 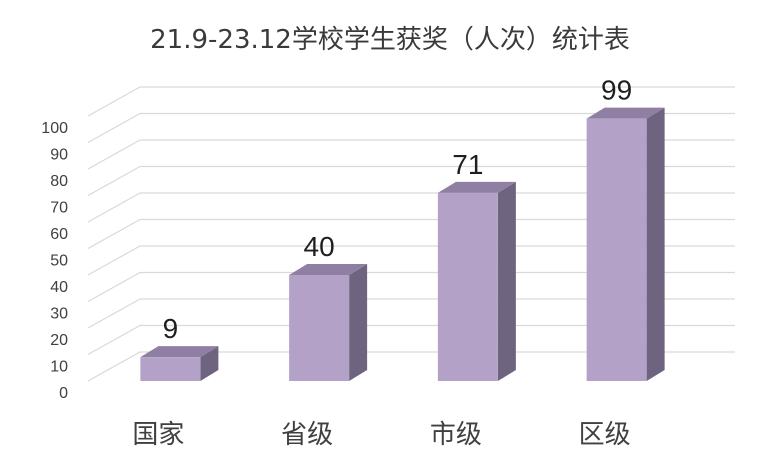 I want to click on y-tick-label: 60, so click(x=59, y=234).